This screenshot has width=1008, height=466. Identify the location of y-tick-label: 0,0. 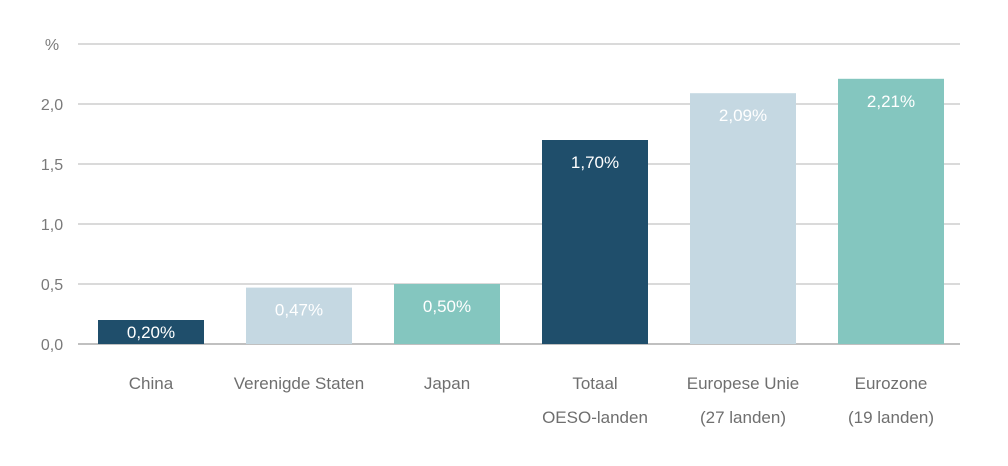
(52, 345).